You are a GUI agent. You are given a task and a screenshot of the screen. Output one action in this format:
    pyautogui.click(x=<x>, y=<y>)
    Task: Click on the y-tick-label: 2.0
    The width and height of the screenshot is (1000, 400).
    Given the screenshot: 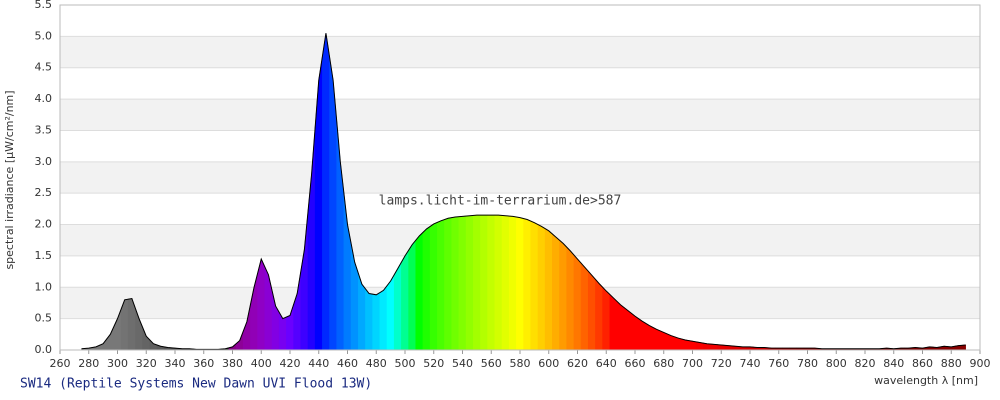 What is the action you would take?
    pyautogui.click(x=44, y=224)
    